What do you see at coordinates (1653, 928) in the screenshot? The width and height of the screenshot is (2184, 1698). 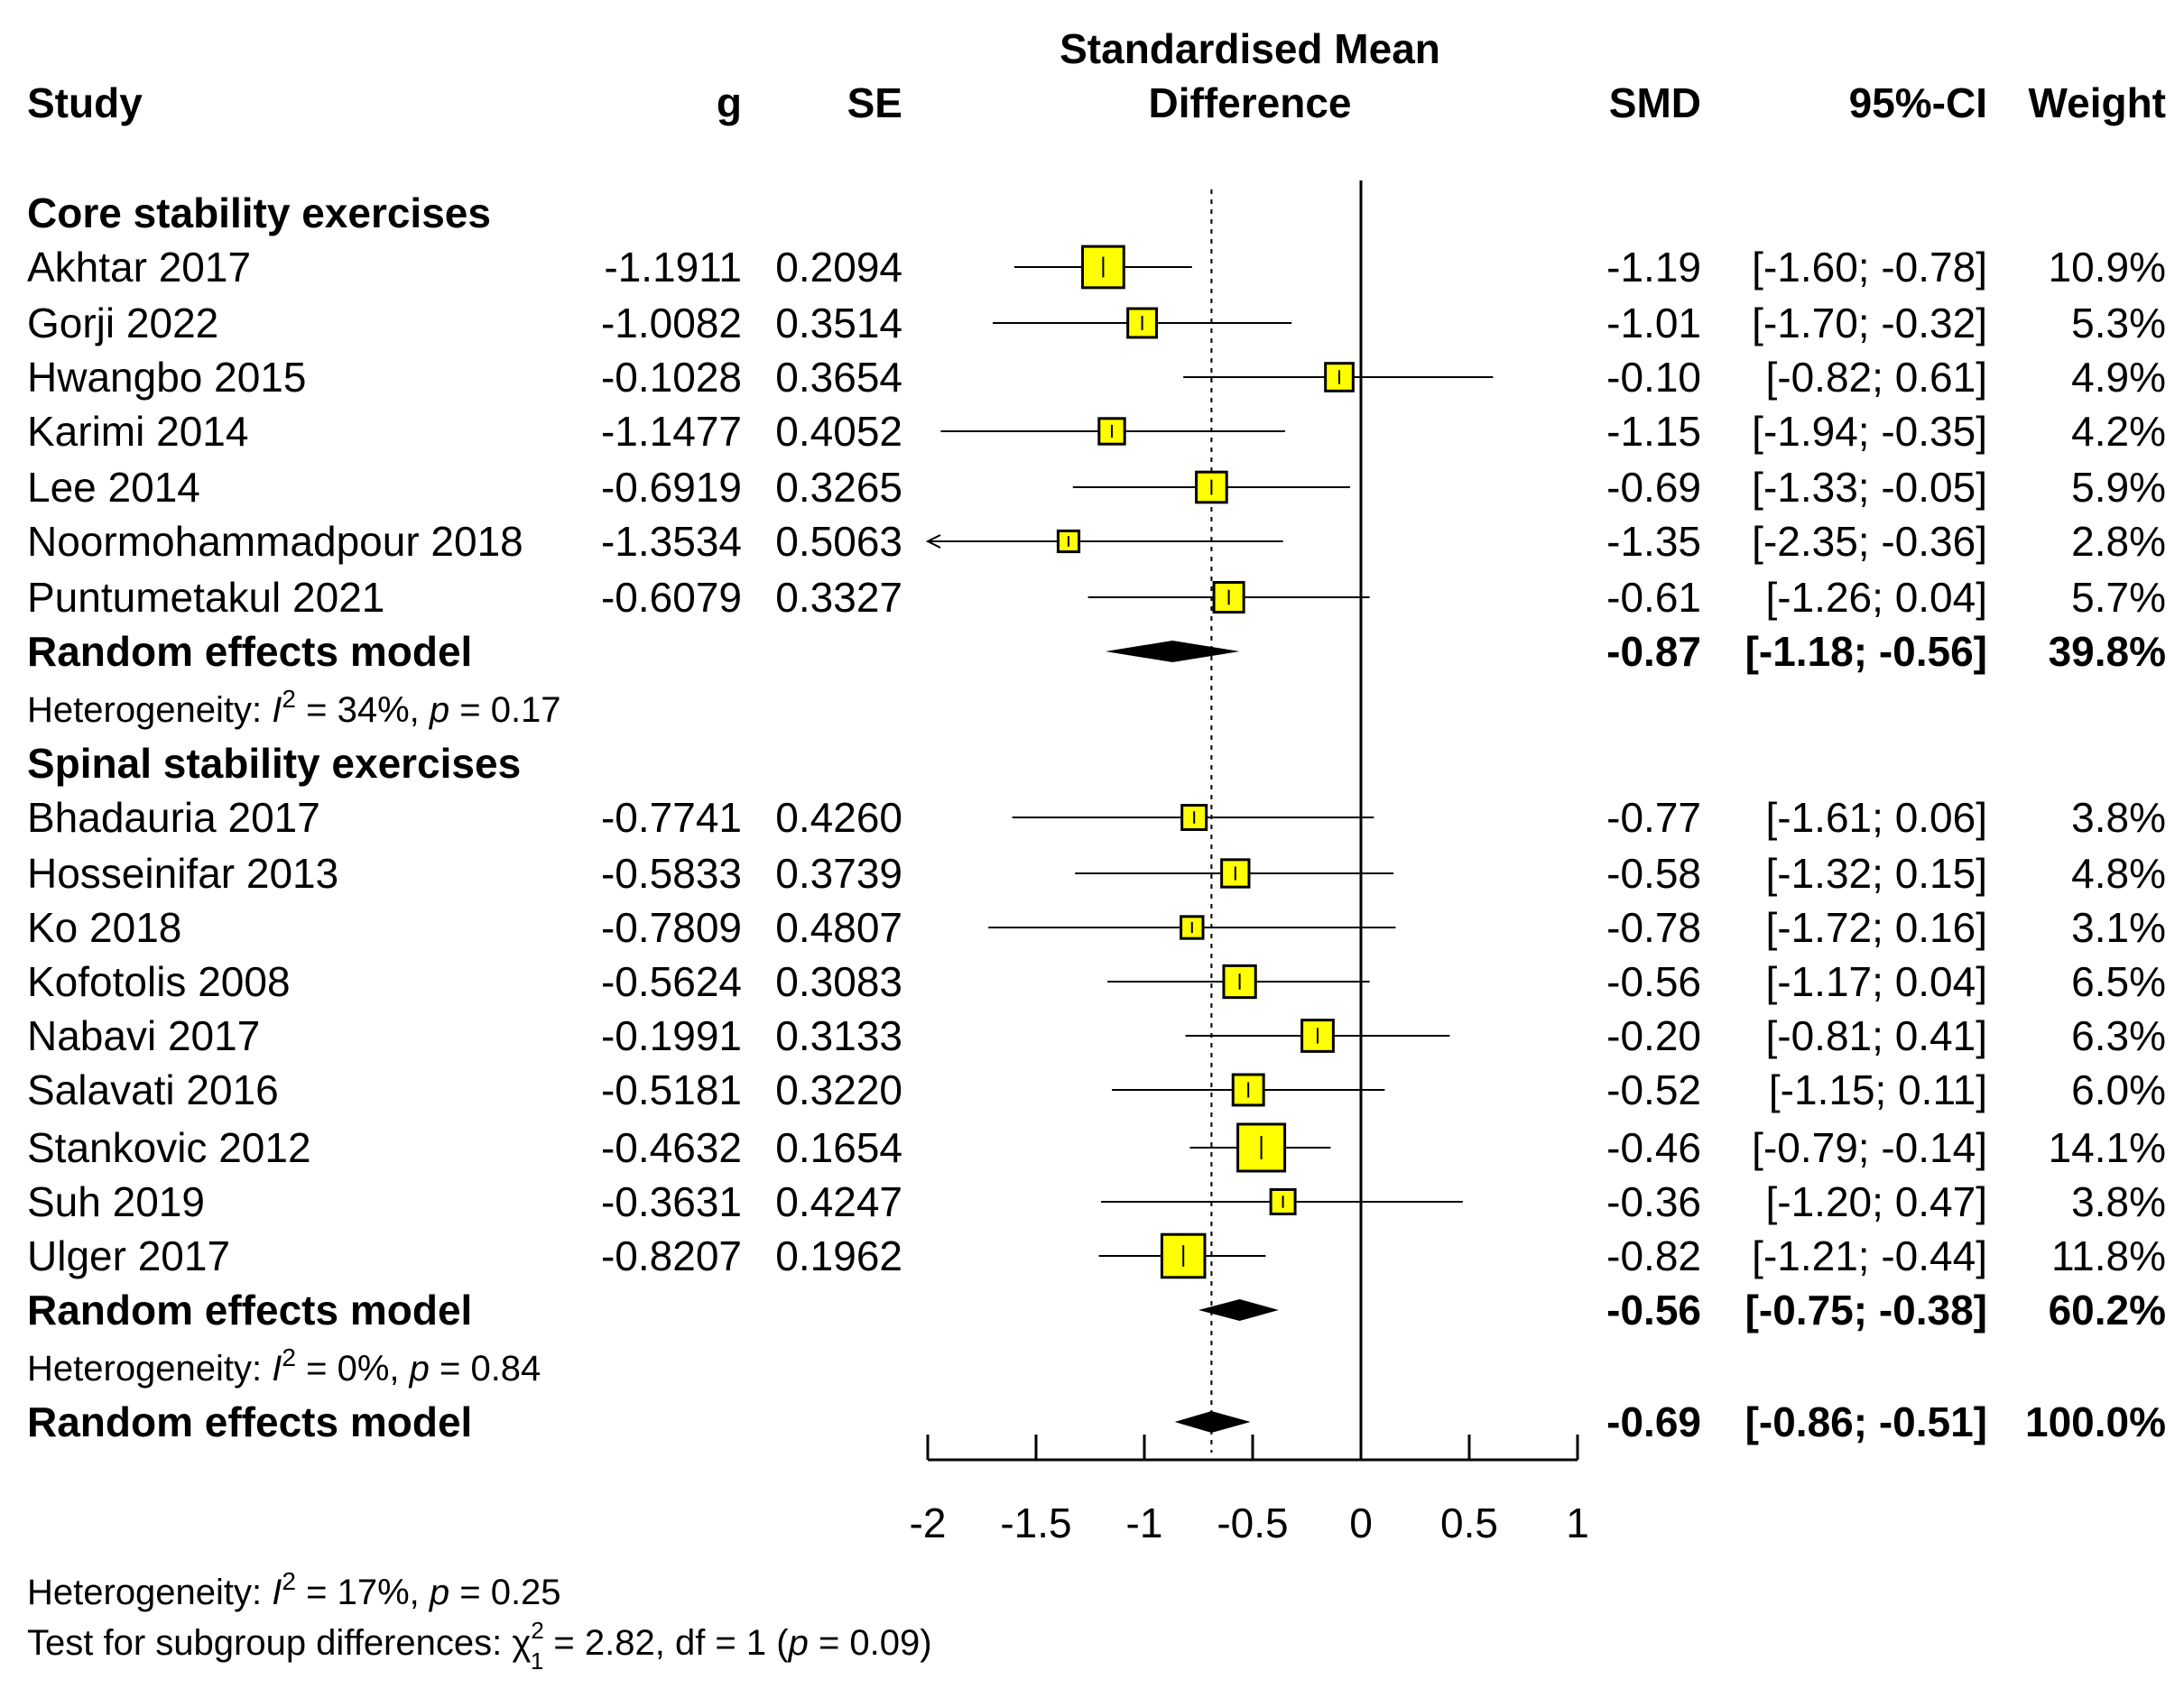 I see `smd-value: -0.78` at bounding box center [1653, 928].